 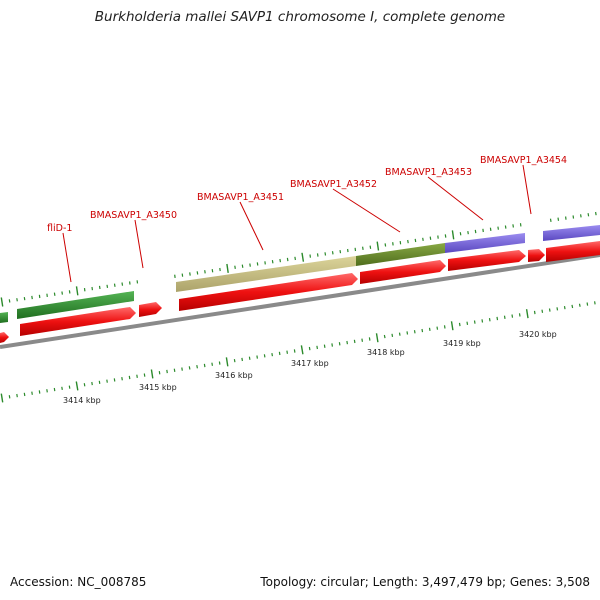 What do you see at coordinates (158, 387) in the screenshot?
I see `kbp-tick-label: 3415 kbp` at bounding box center [158, 387].